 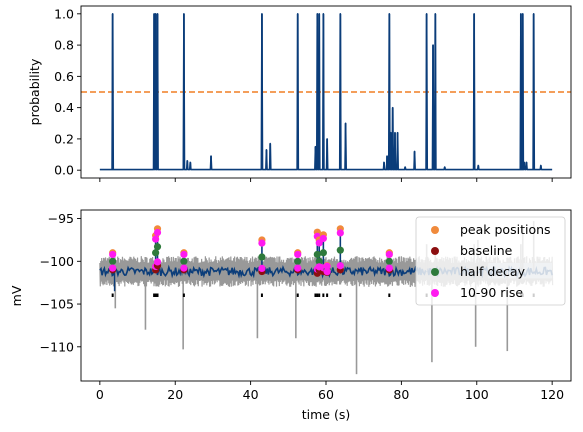 What do you see at coordinates (57, 346) in the screenshot?
I see `voltage-y-tick-label: −110` at bounding box center [57, 346].